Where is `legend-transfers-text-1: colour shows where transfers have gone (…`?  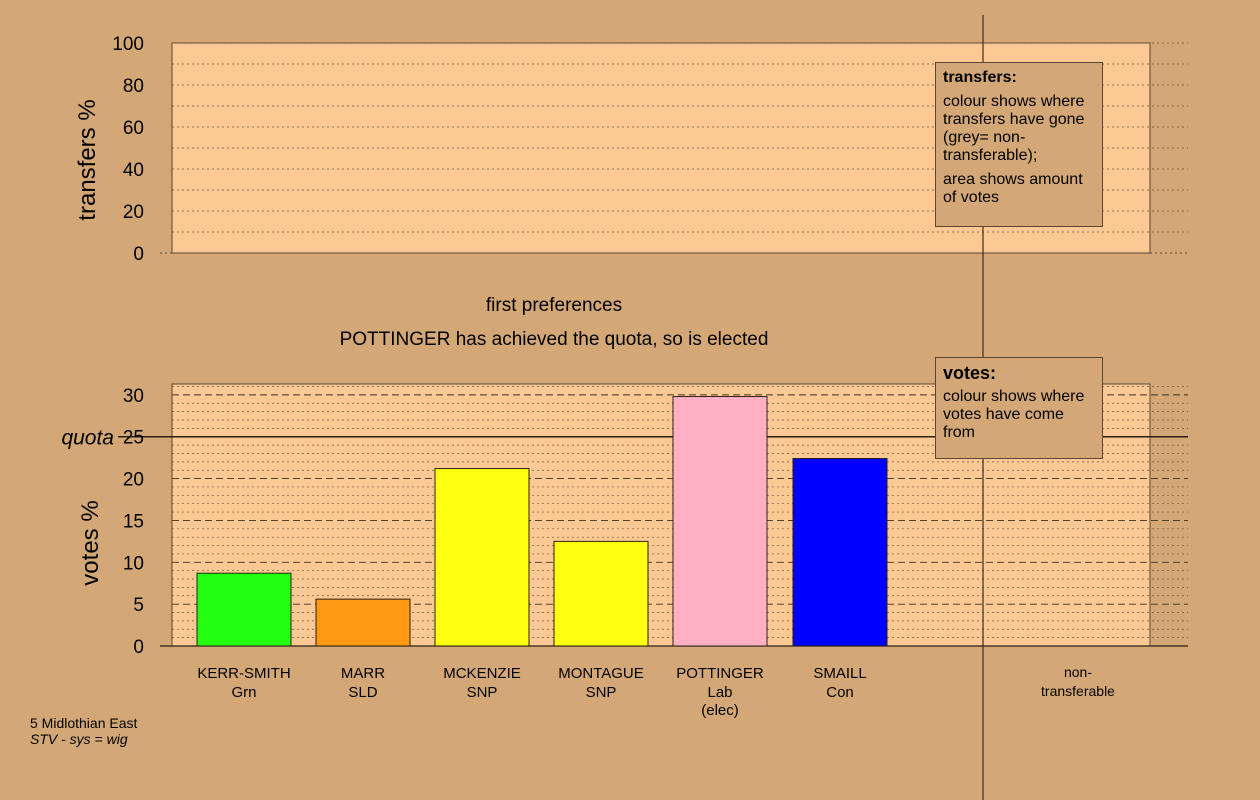 legend-transfers-text-1: colour shows where transfers have gone (… is located at coordinates (1014, 128).